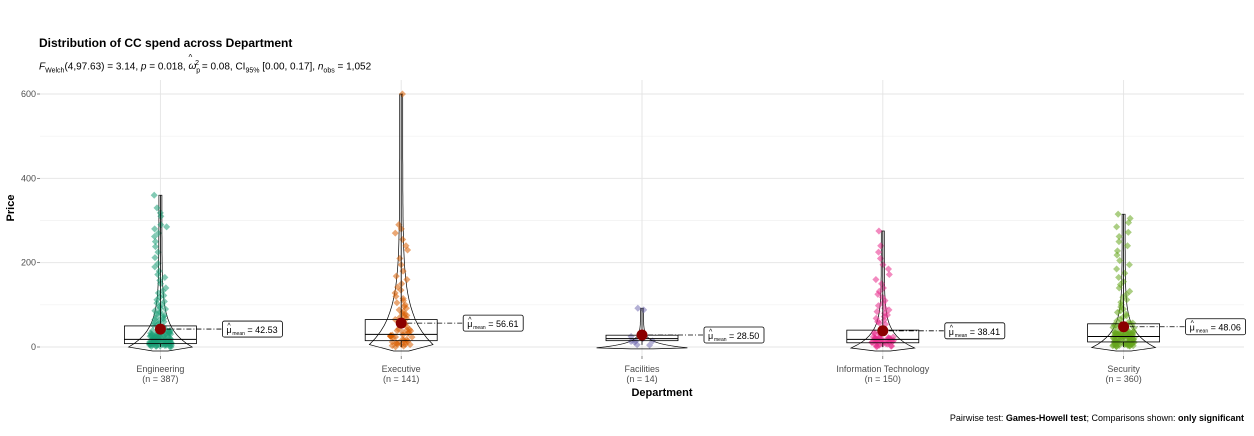 The width and height of the screenshot is (1254, 436). What do you see at coordinates (160, 369) in the screenshot?
I see `x-tick-label: Engineering` at bounding box center [160, 369].